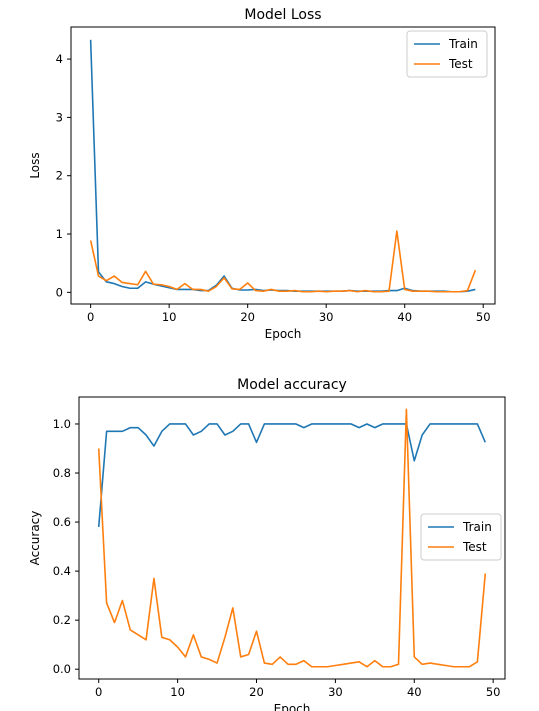  Describe the element at coordinates (62, 669) in the screenshot. I see `y-tick-label: 0.0` at that location.